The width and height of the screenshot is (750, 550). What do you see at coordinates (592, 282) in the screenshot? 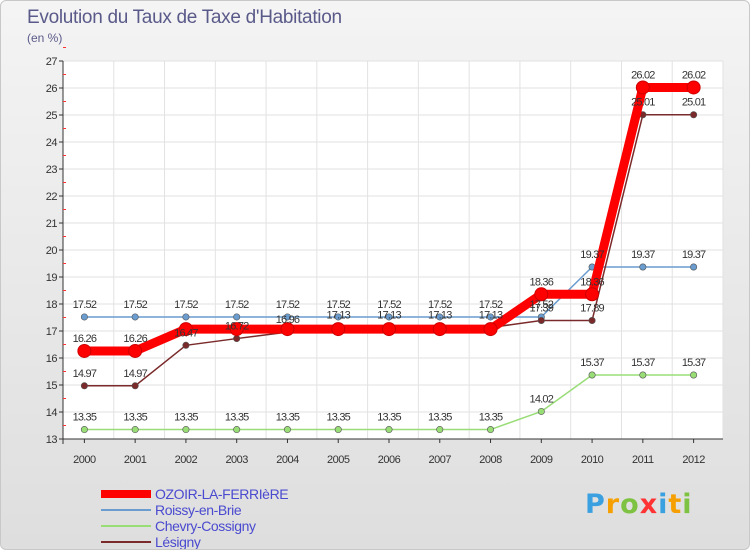
I see `data-label: 18.36` at bounding box center [592, 282].